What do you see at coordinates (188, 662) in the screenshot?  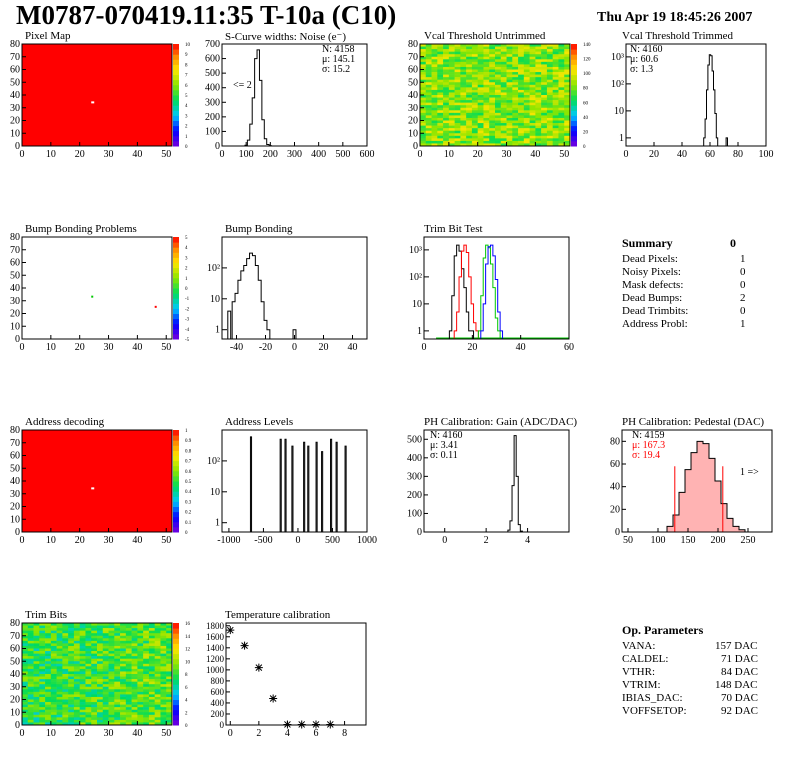 I see `colorbar-label: 10` at bounding box center [188, 662].